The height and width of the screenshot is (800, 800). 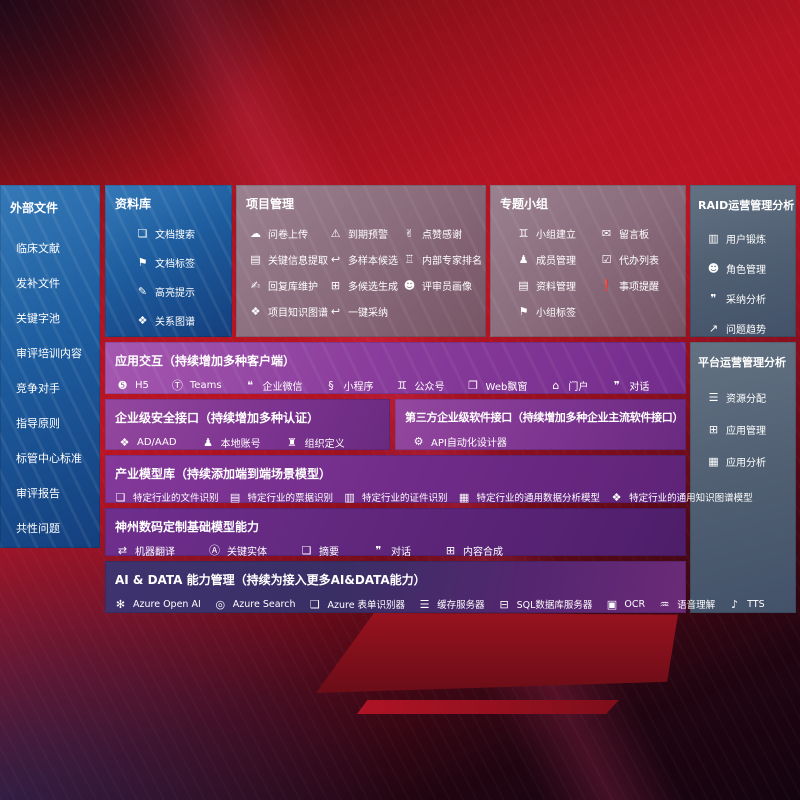 What do you see at coordinates (356, 604) in the screenshot?
I see `azure-form-recognizer: ❑ Azure 表单识别器` at bounding box center [356, 604].